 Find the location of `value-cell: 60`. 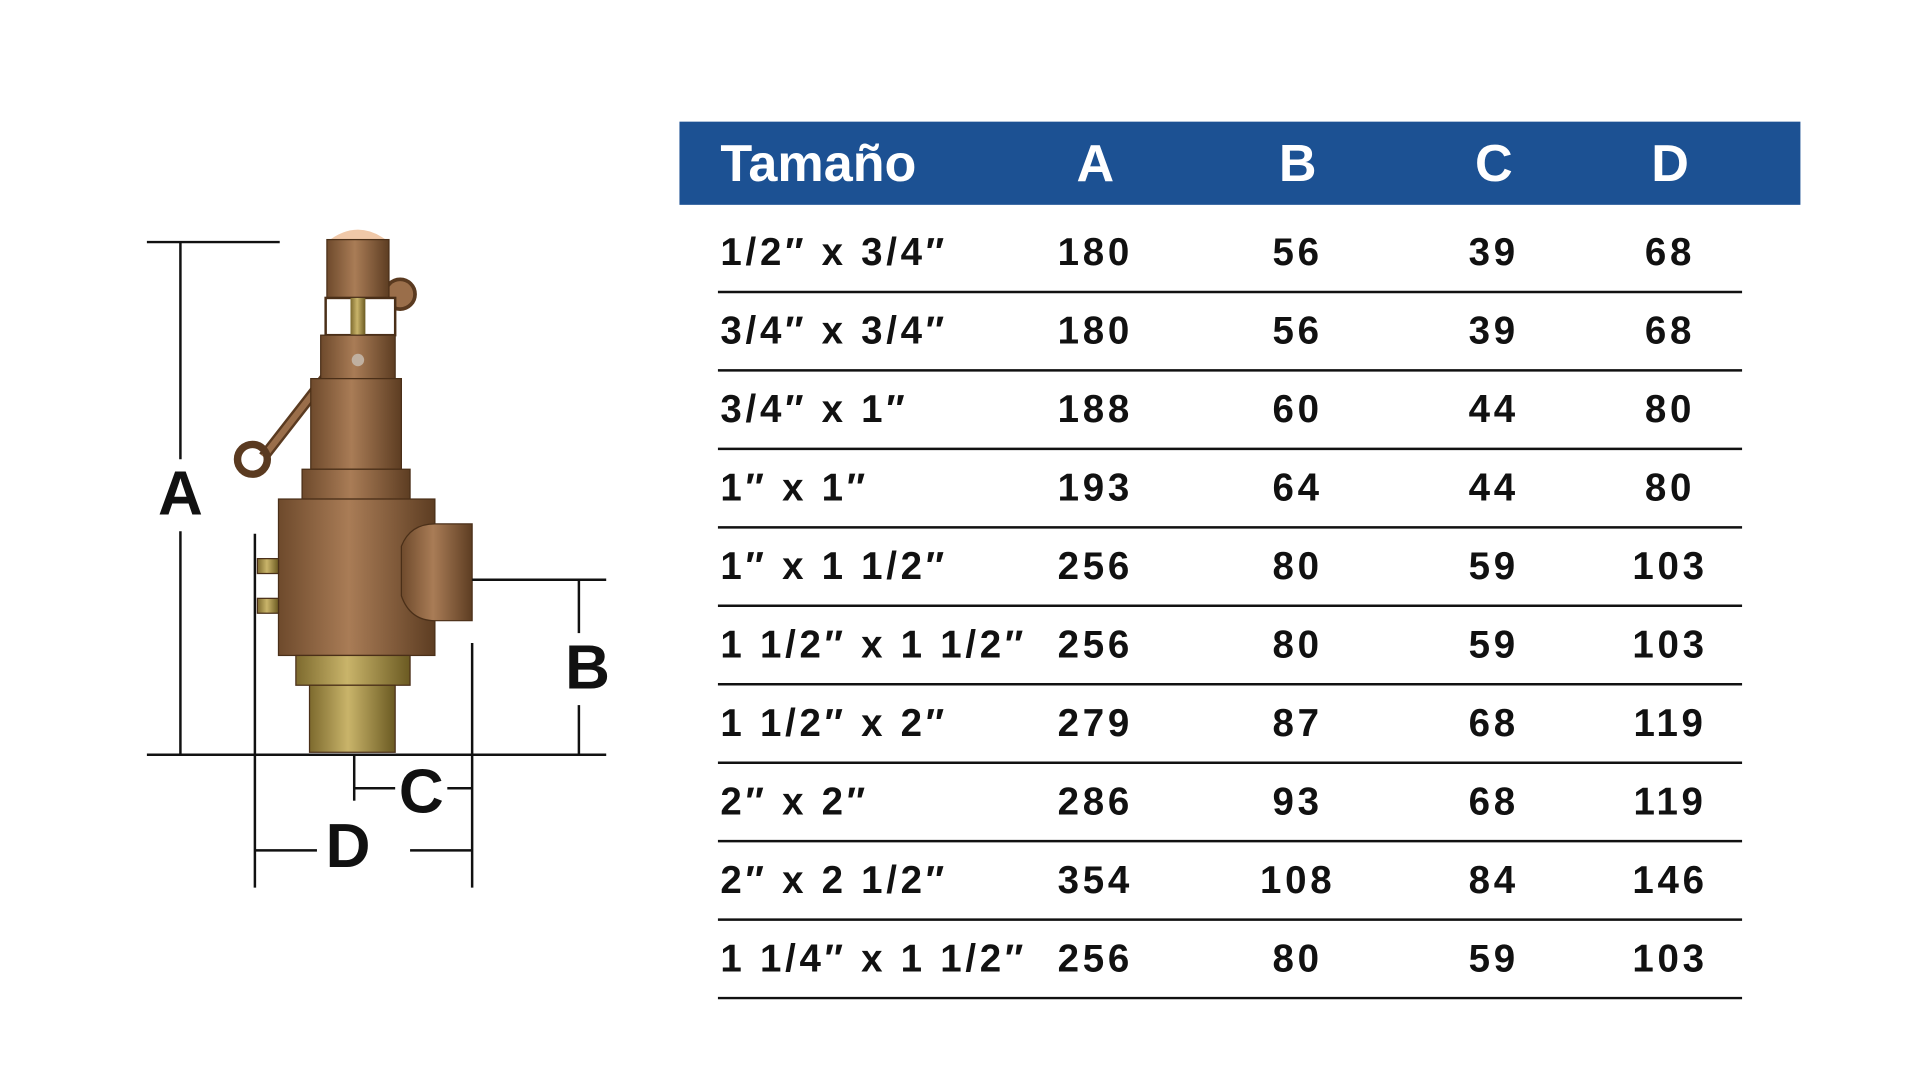

value-cell: 60 is located at coordinates (1298, 409).